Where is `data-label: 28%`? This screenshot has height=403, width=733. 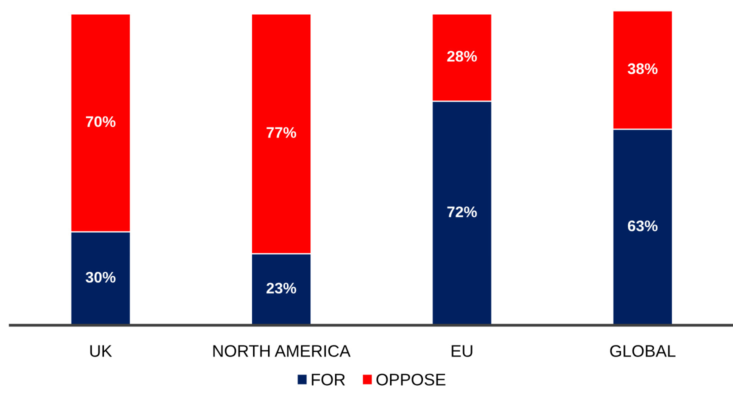
data-label: 28% is located at coordinates (462, 56).